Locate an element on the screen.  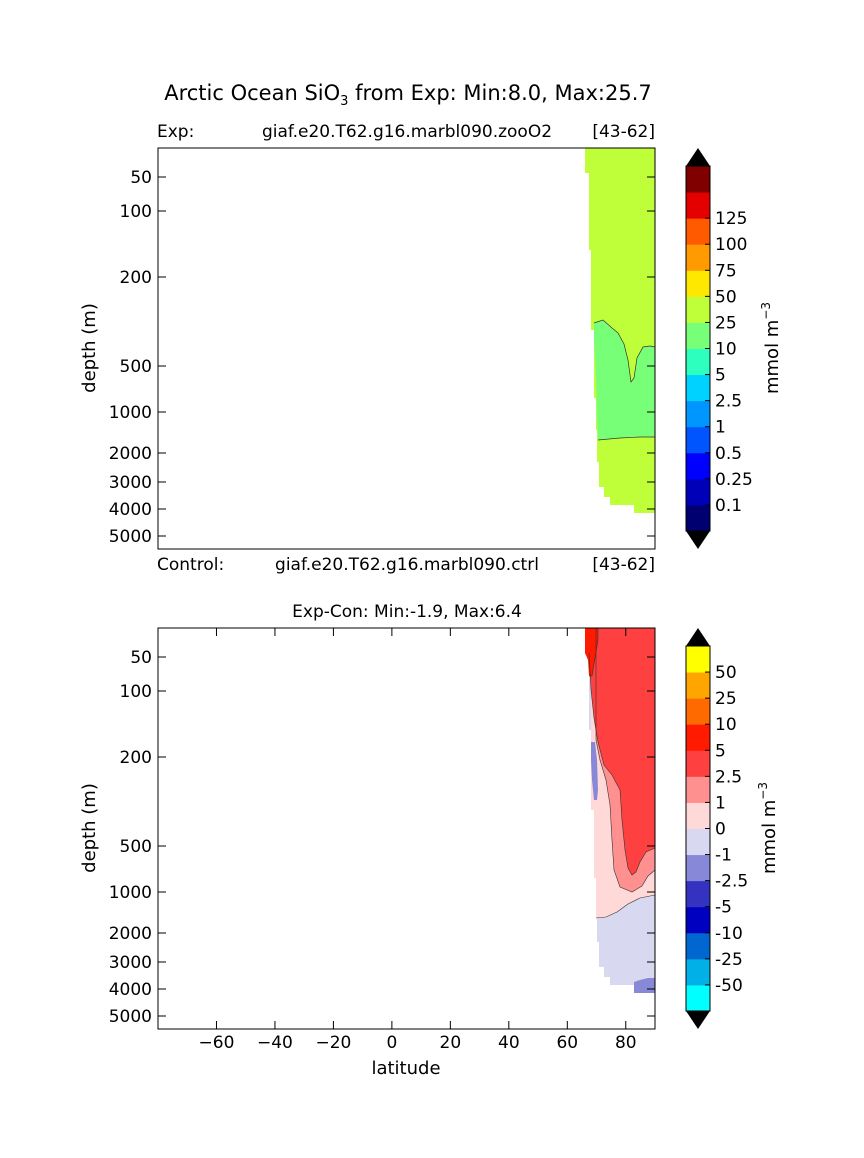
difference-colorbar-label: mmol m−3 is located at coordinates (768, 828).